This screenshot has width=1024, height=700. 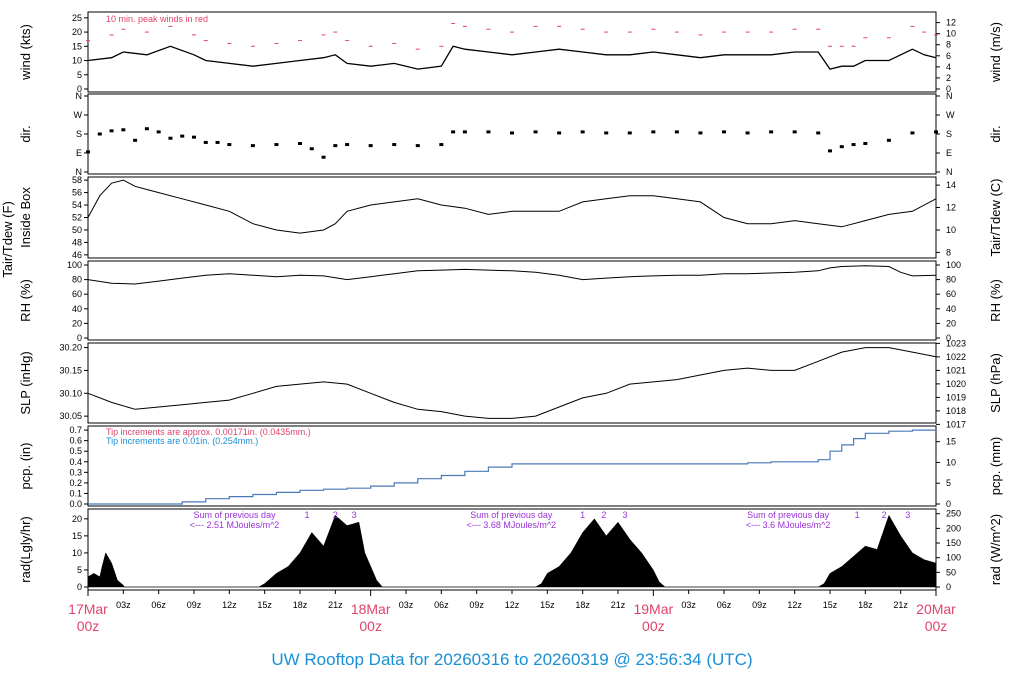 What do you see at coordinates (77, 242) in the screenshot?
I see `temp-left-tick-label: 48` at bounding box center [77, 242].